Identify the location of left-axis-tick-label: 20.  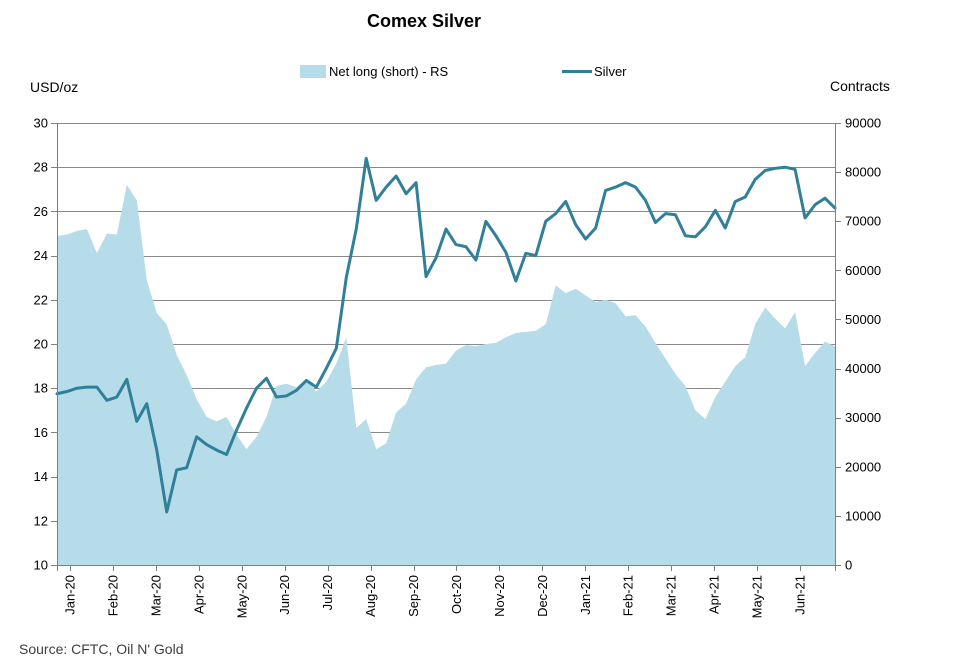
(41, 344).